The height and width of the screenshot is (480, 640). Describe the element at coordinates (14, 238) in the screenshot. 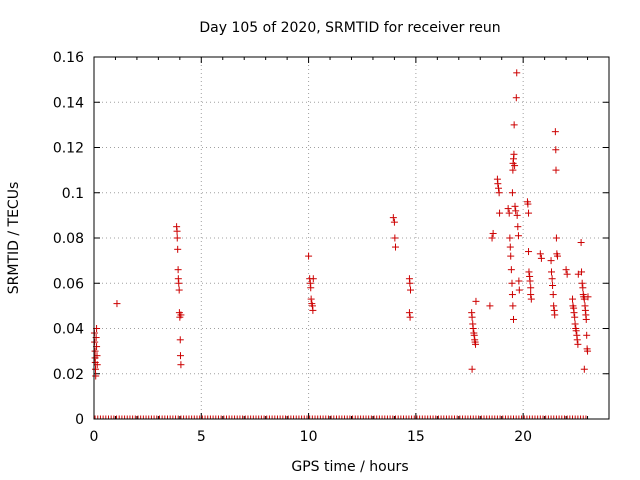

I see `y-axis-label: SRMTID / TECUs` at that location.